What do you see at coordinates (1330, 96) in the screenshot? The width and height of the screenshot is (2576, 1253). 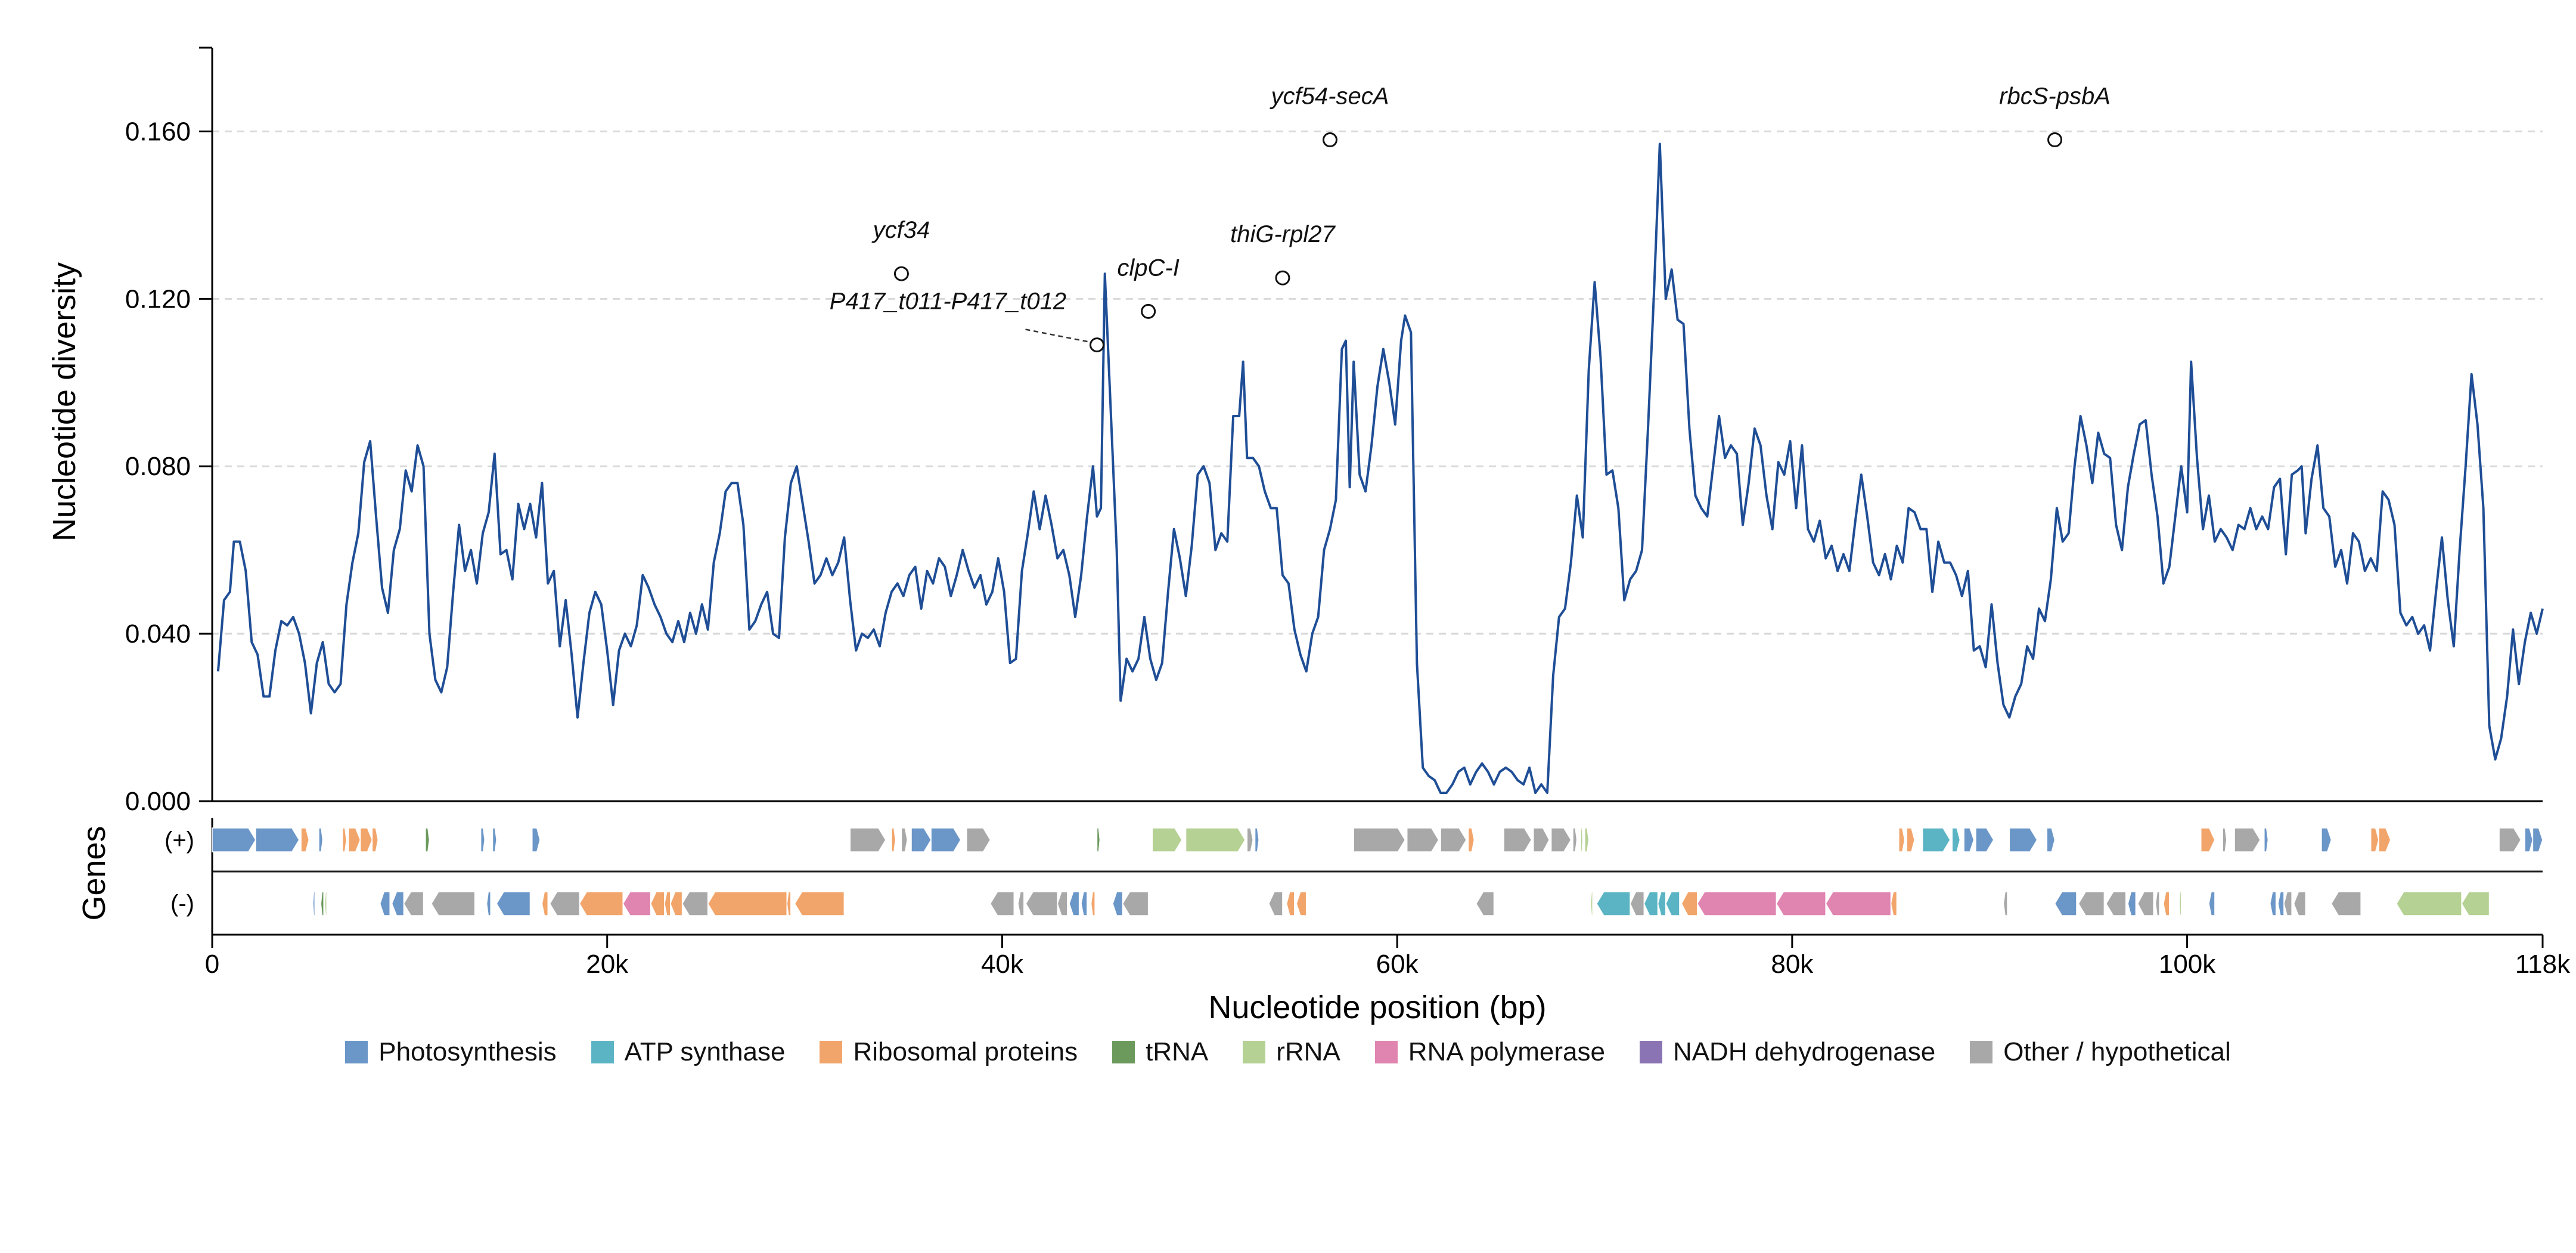 I see `peak-label: ycf54-secA` at bounding box center [1330, 96].